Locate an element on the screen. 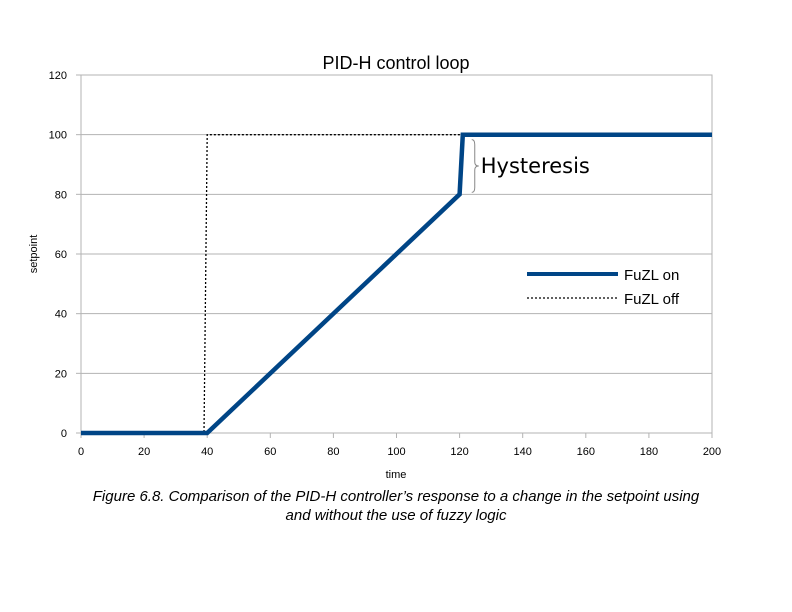 The image size is (792, 612). hysteresis-label: Hysteresis is located at coordinates (535, 166).